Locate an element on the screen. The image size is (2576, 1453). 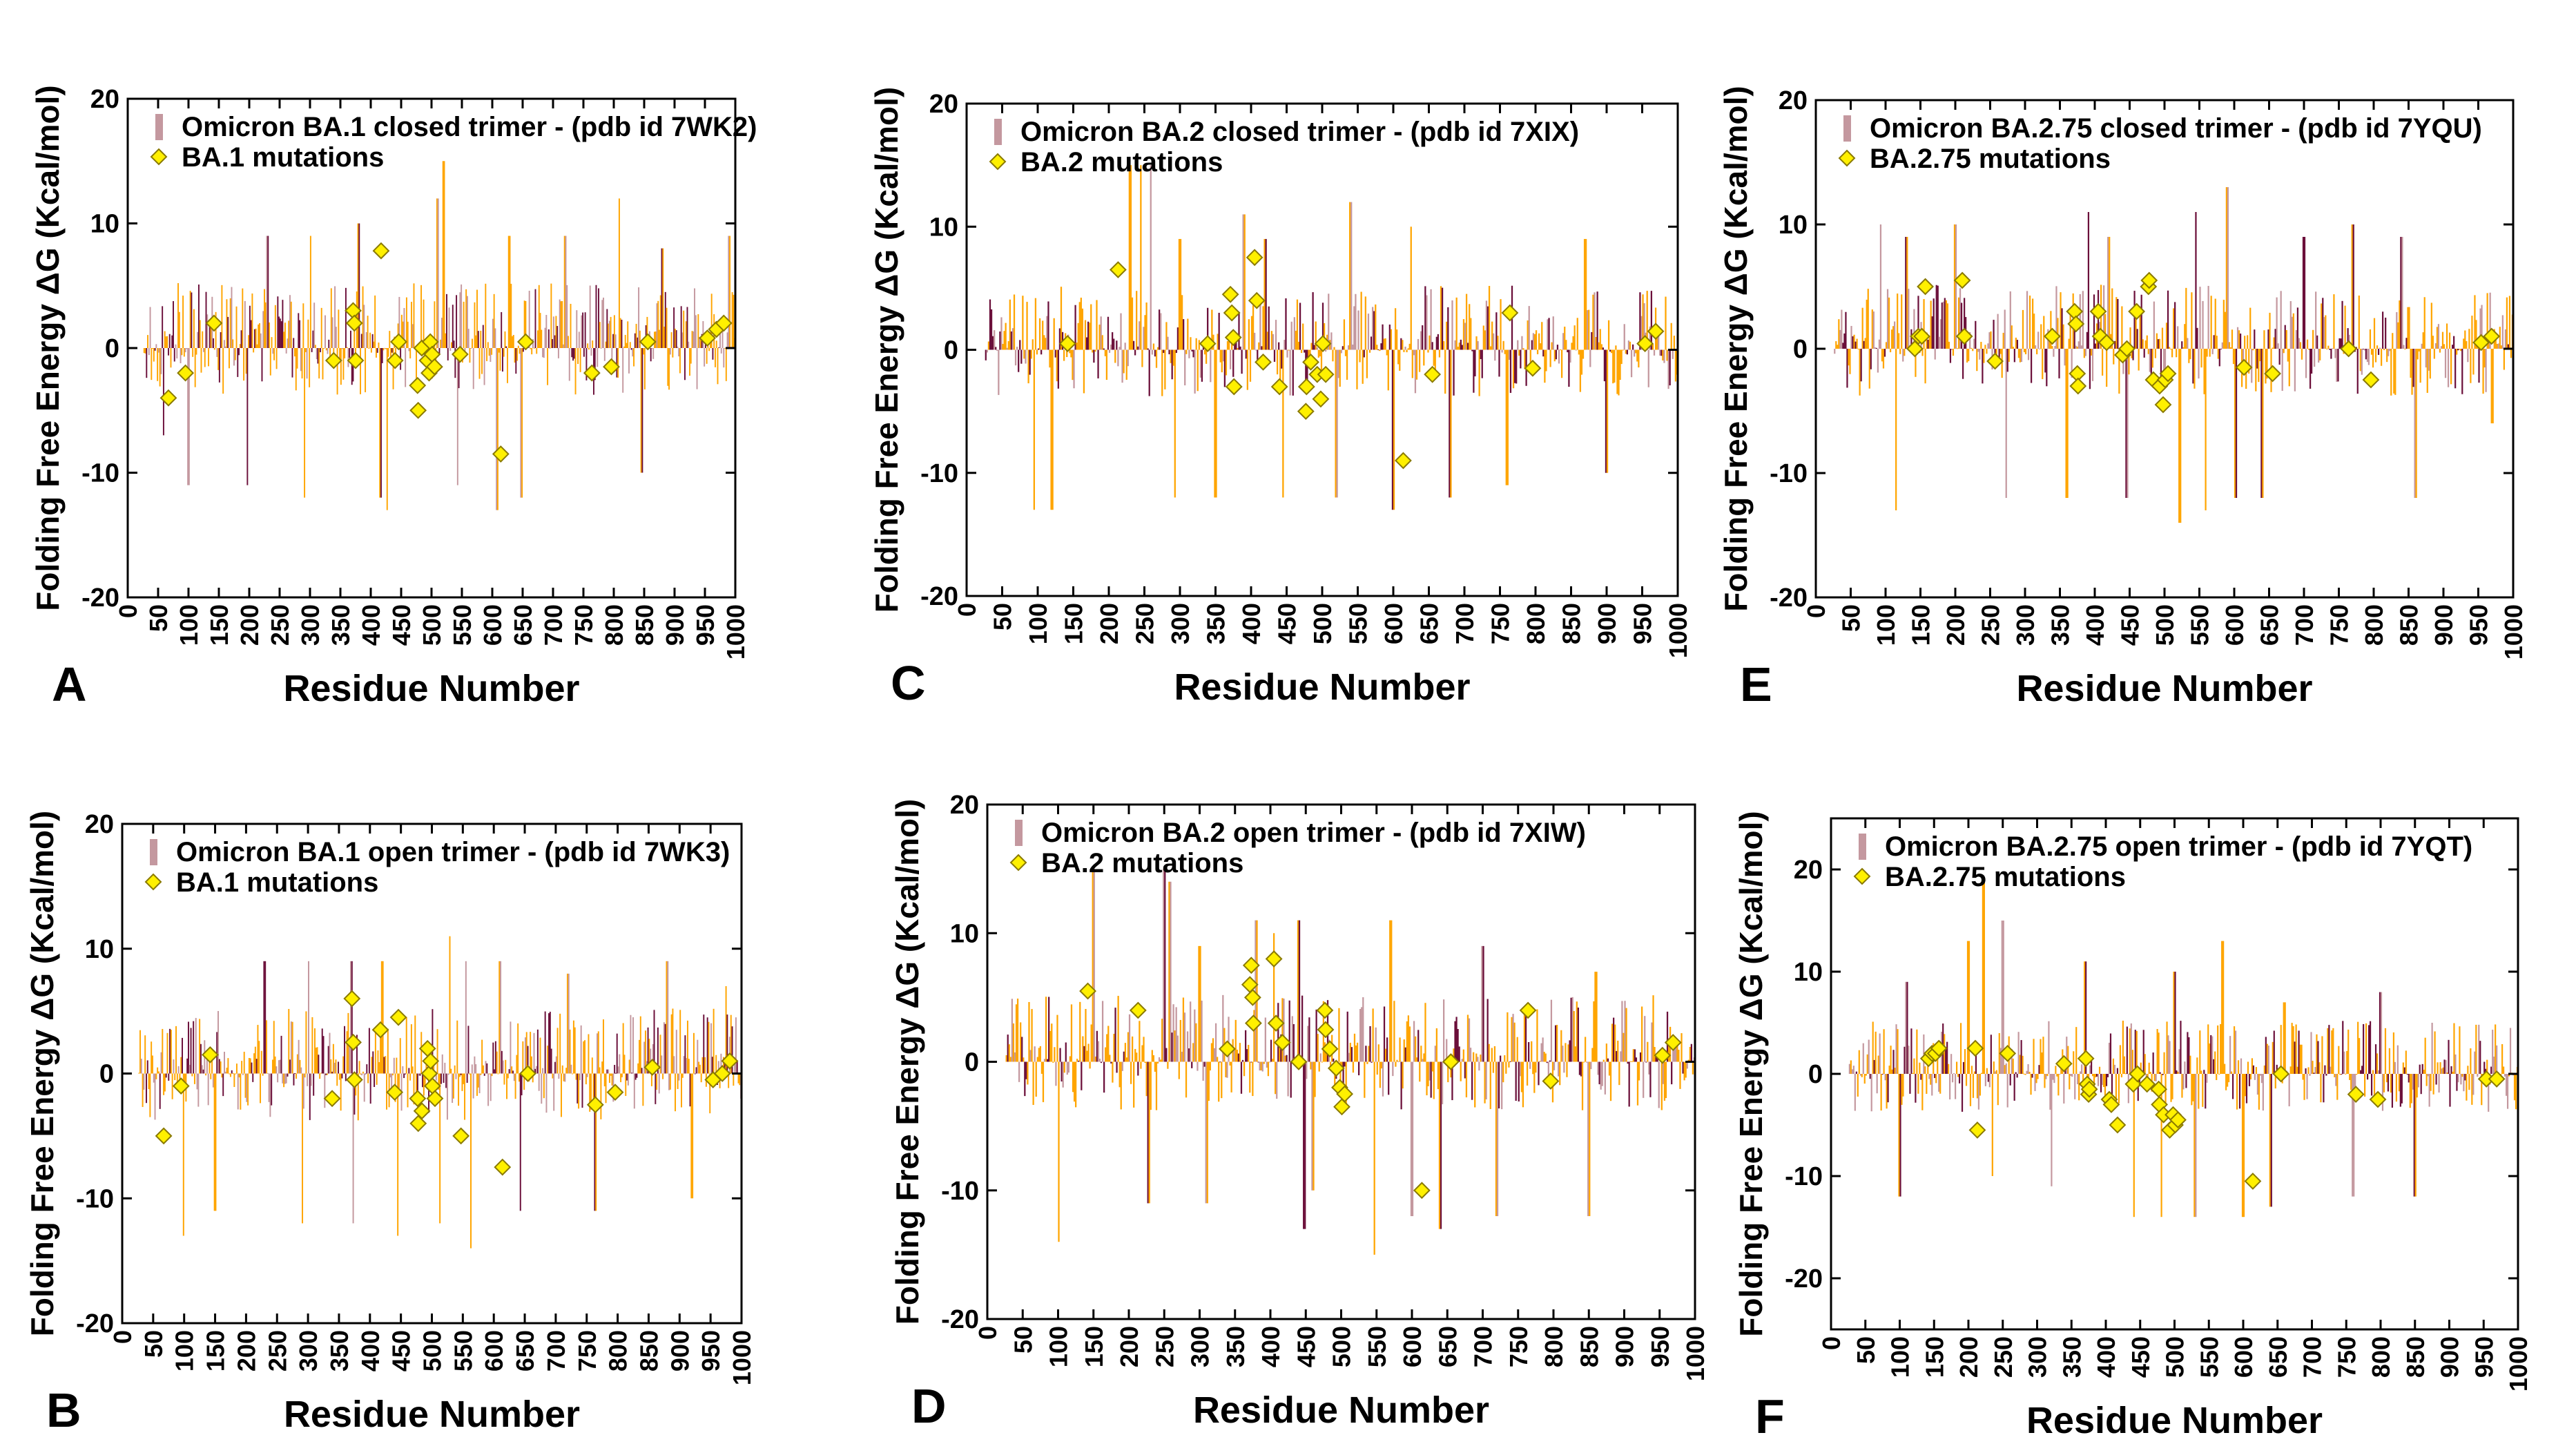
bar-series is located at coordinates (2183, 1048).